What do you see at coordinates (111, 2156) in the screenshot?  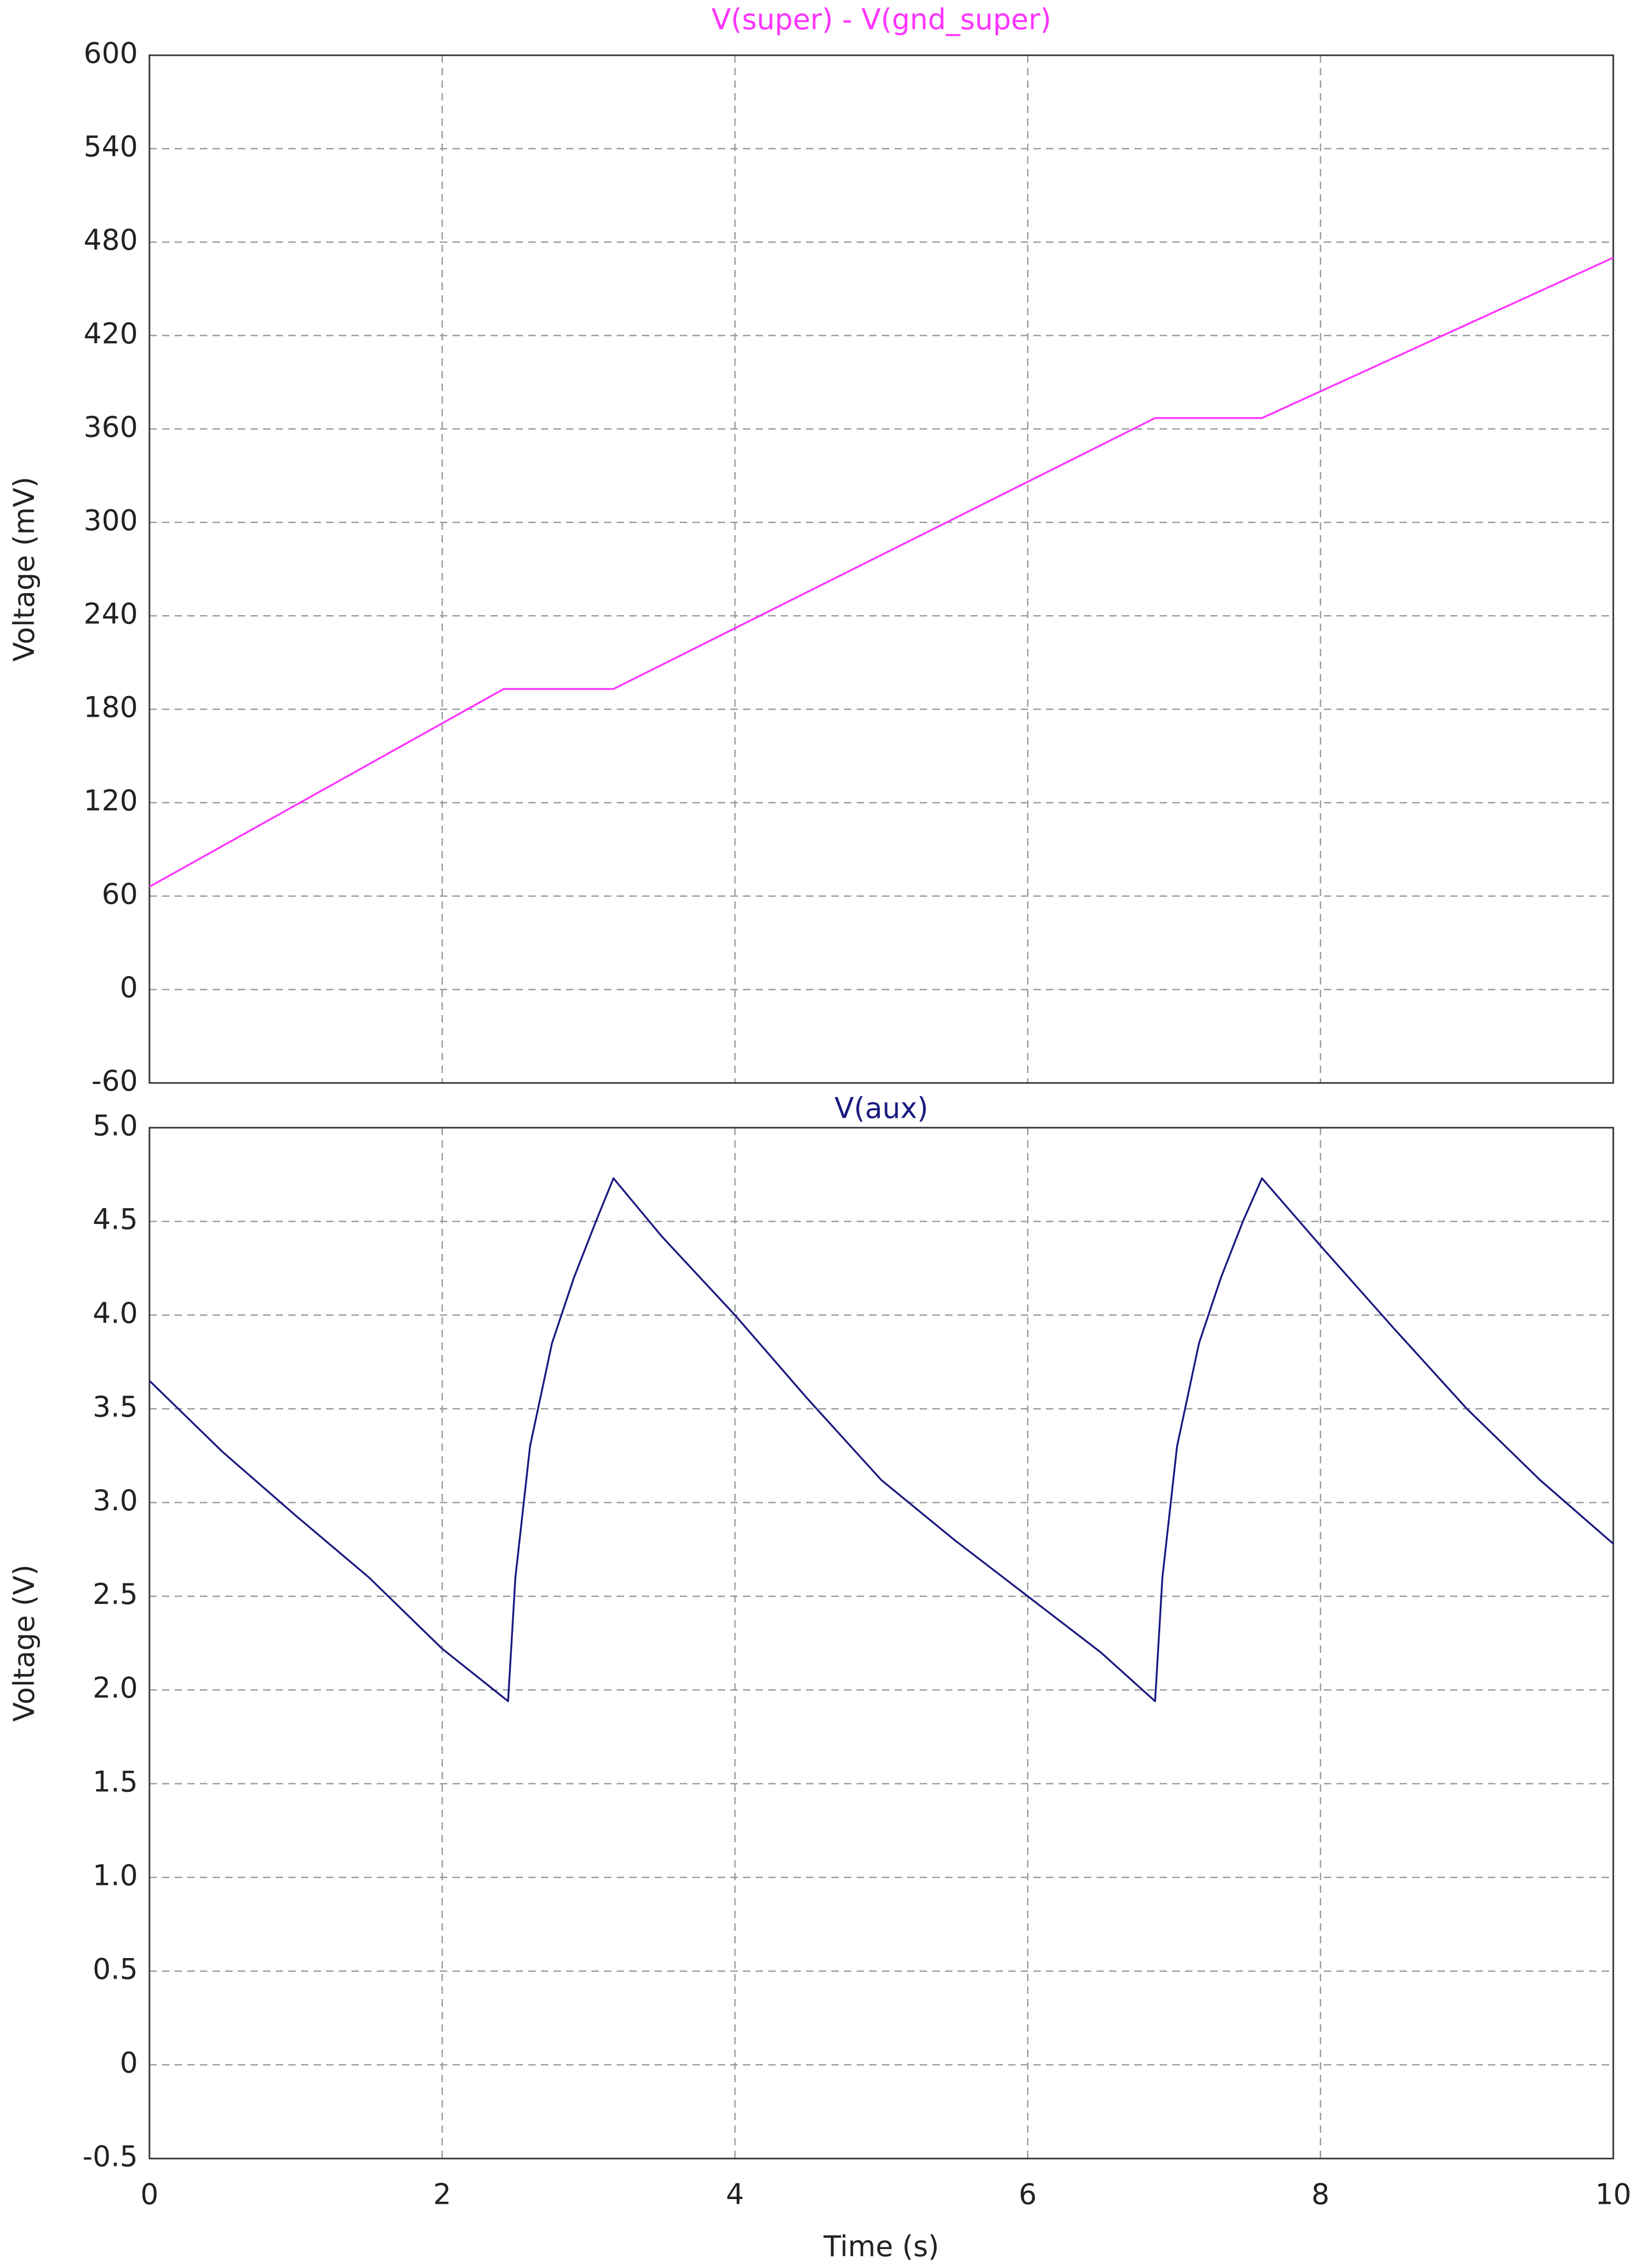 I see `y-tick-label: -0.5` at bounding box center [111, 2156].